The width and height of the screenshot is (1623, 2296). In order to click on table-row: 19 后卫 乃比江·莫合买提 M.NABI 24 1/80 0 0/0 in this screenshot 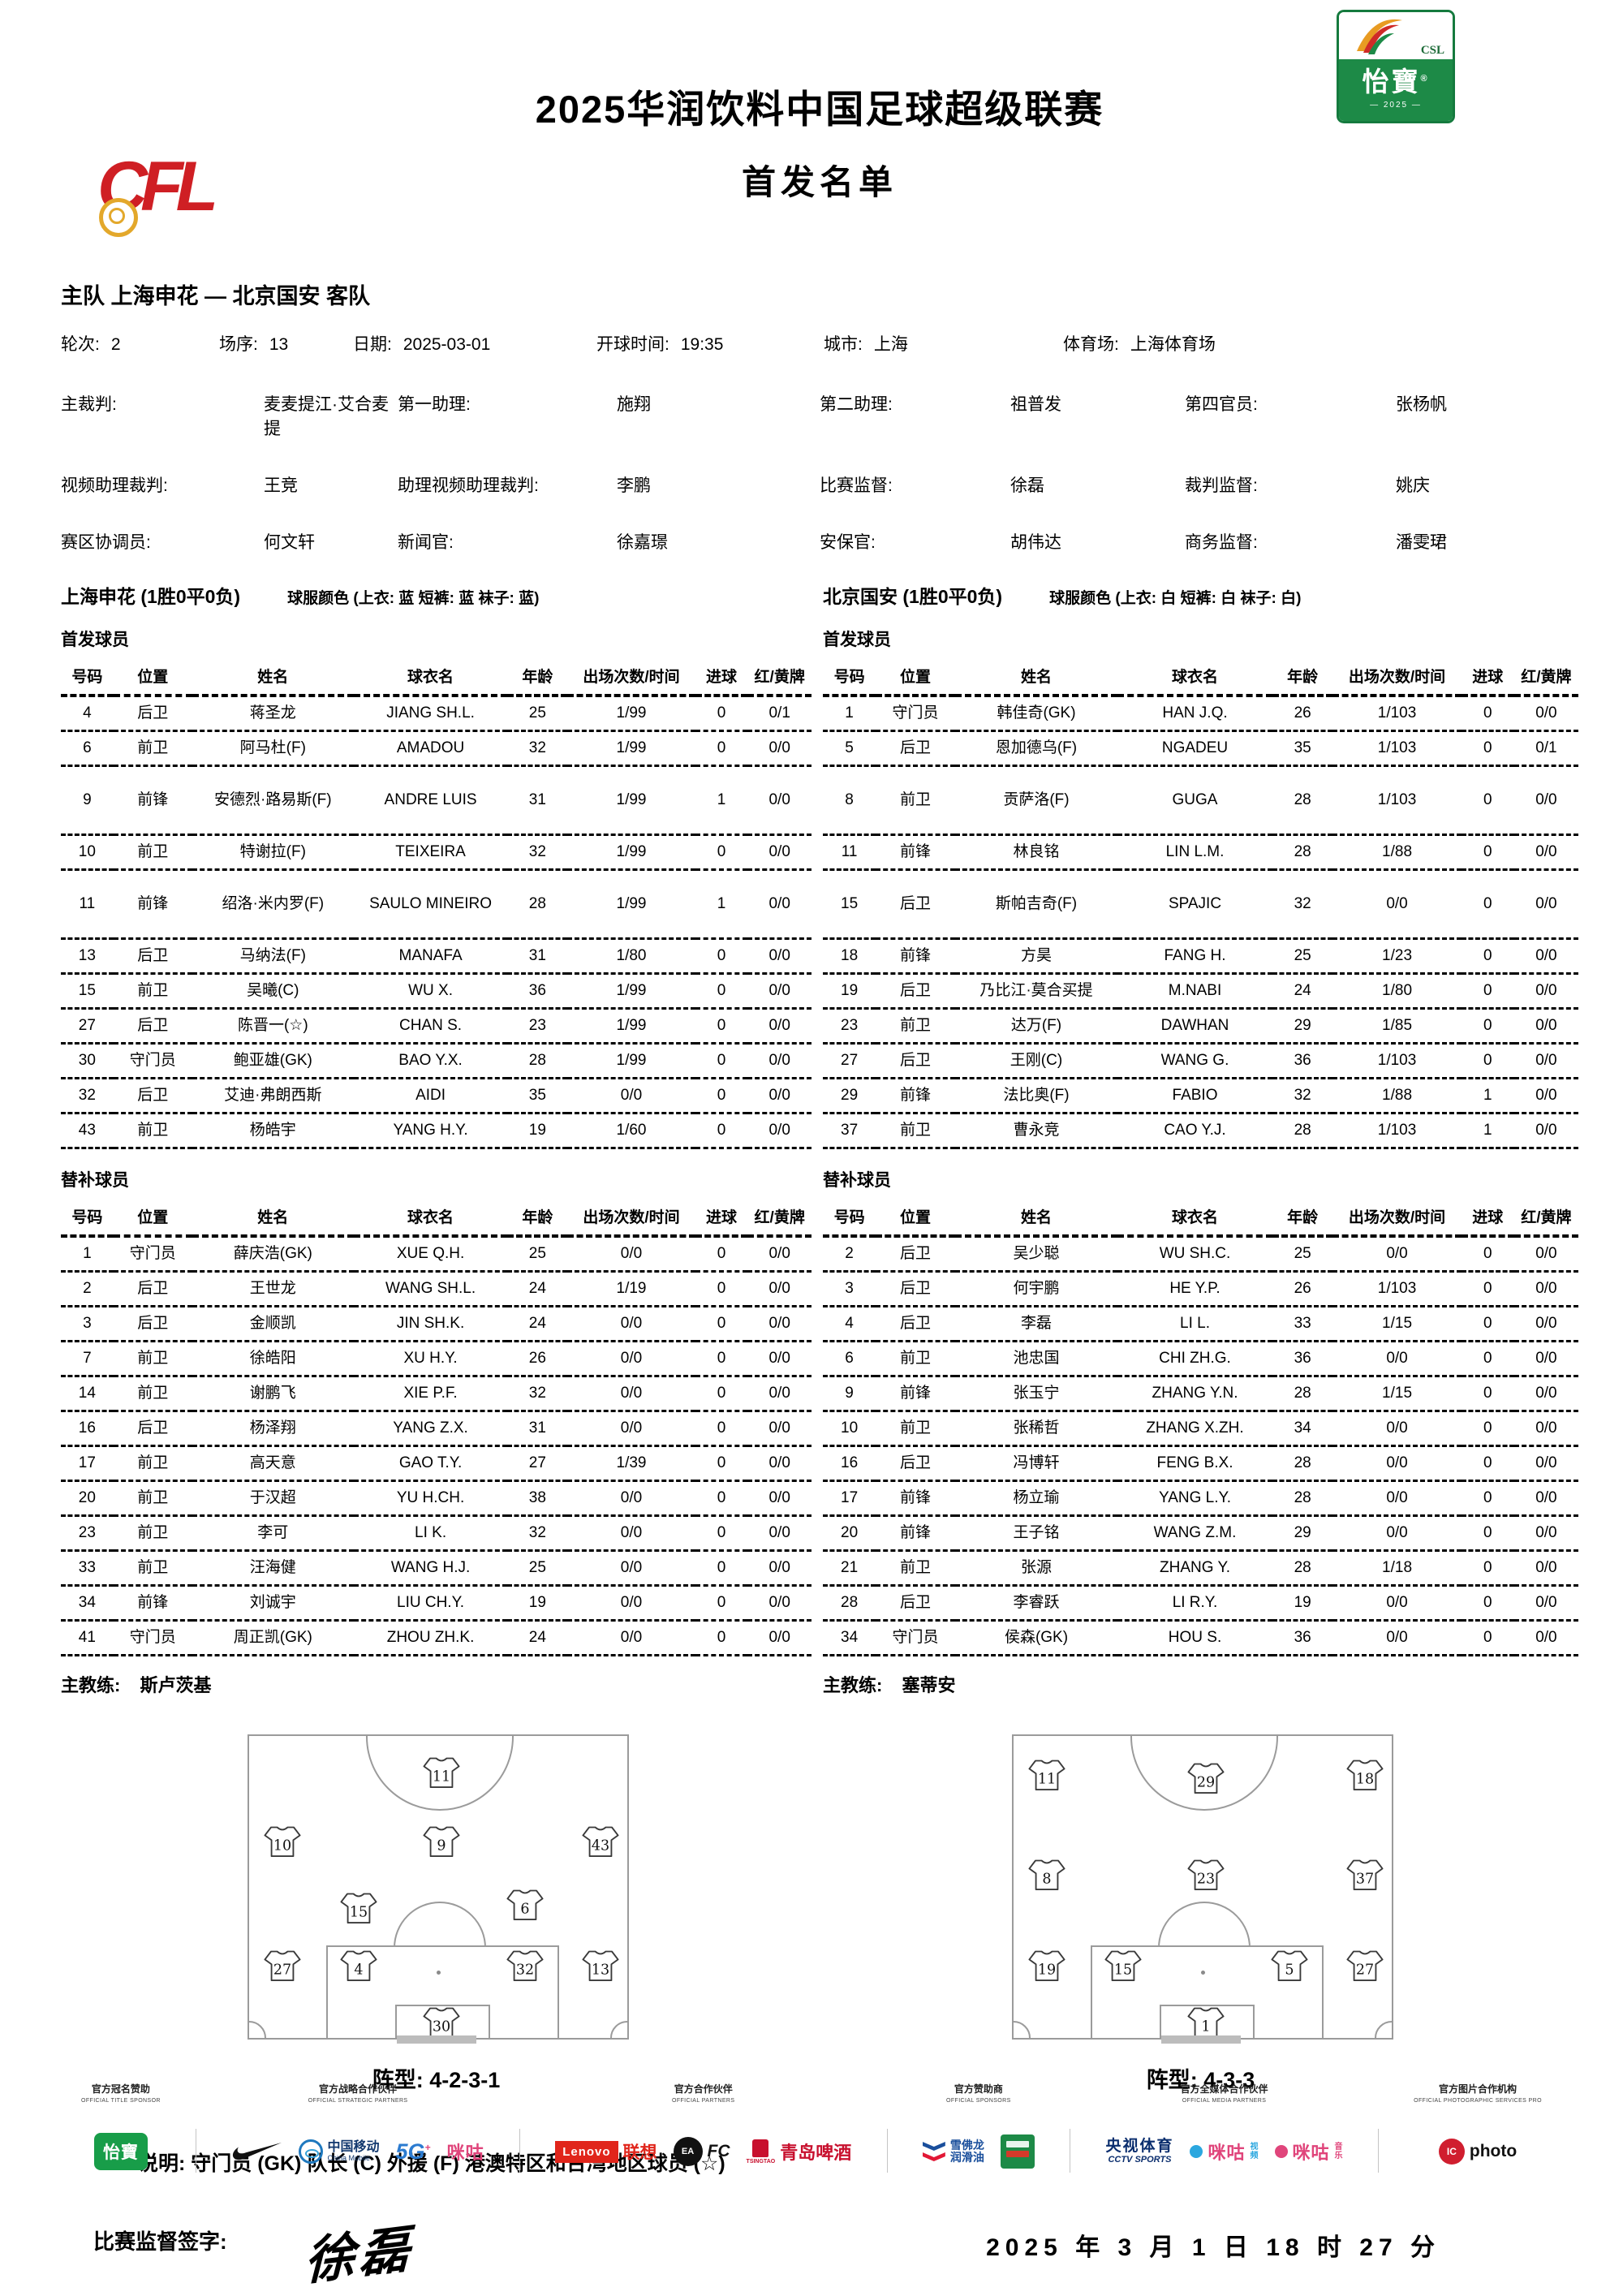, I will do `click(1200, 992)`.